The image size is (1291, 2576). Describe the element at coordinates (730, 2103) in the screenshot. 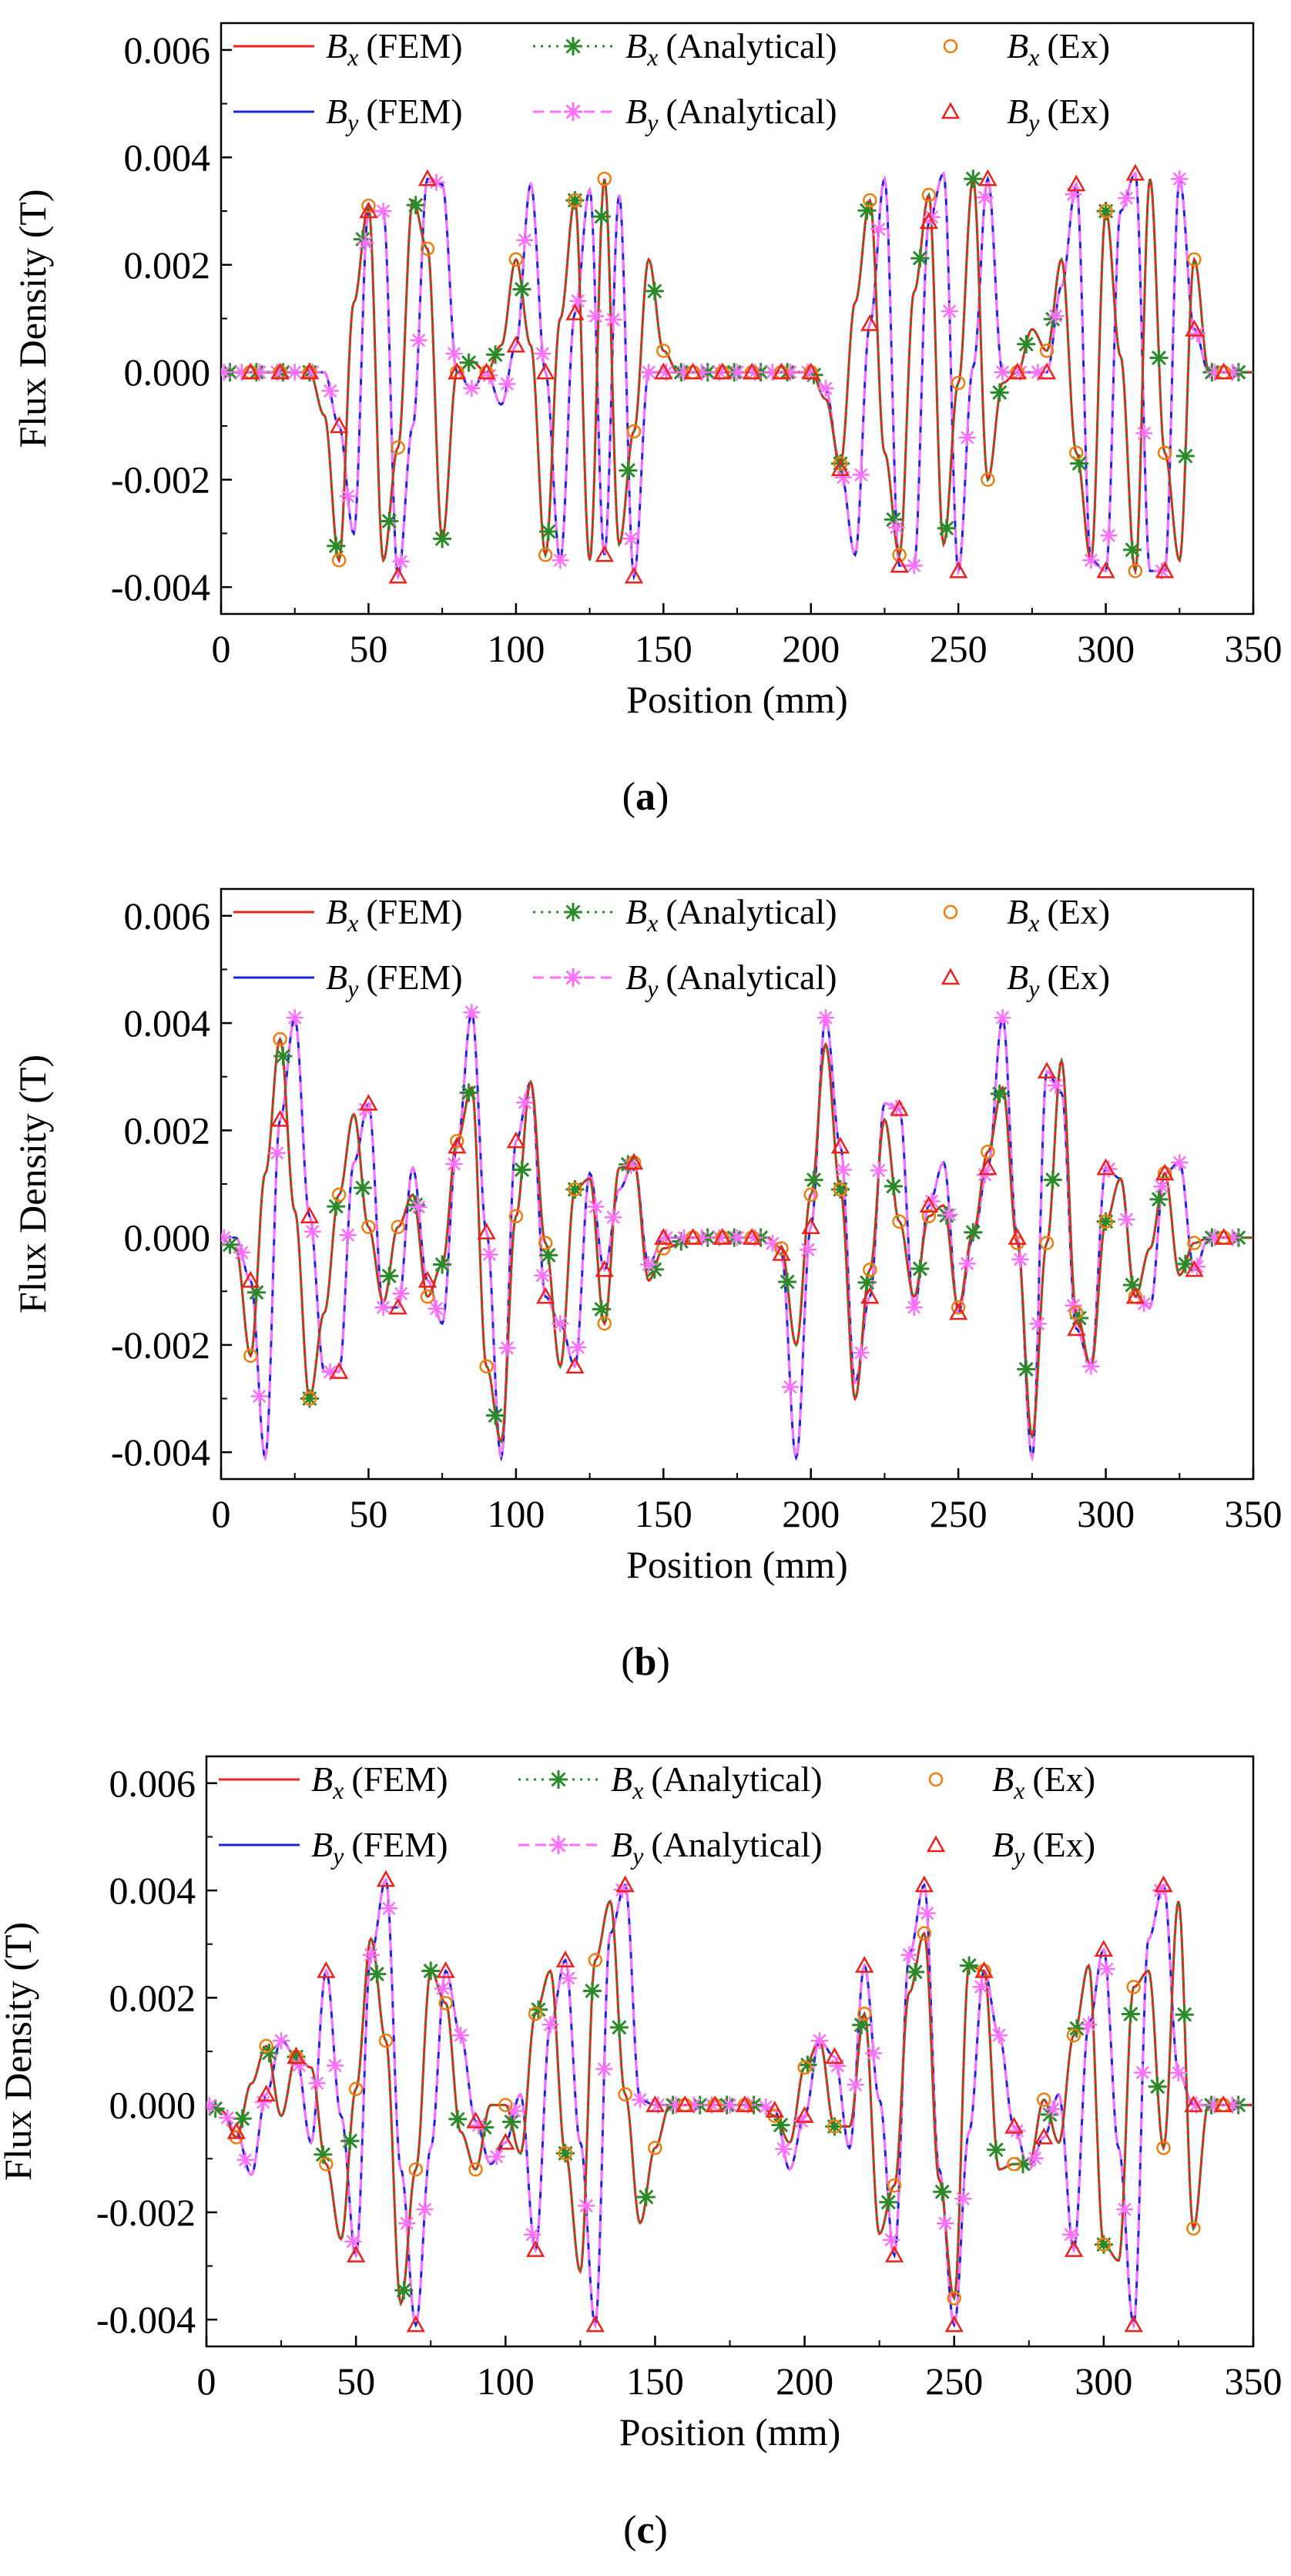

I see `series-line-by-analytical` at that location.